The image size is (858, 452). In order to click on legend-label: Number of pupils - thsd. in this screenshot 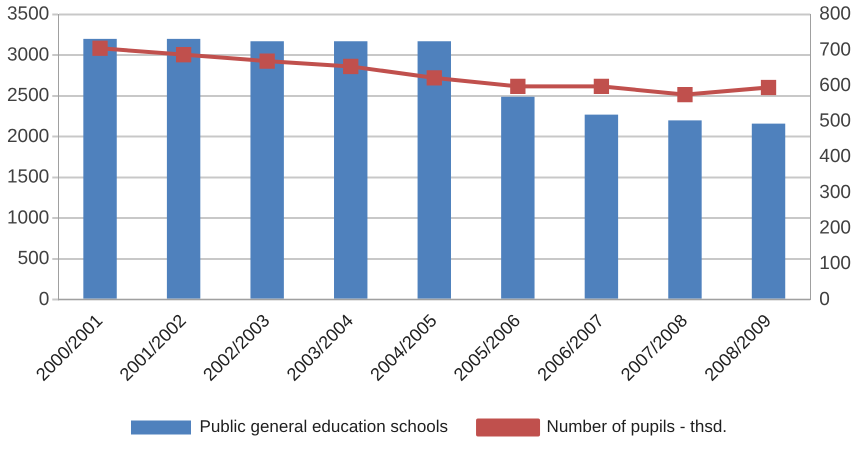, I will do `click(637, 426)`.